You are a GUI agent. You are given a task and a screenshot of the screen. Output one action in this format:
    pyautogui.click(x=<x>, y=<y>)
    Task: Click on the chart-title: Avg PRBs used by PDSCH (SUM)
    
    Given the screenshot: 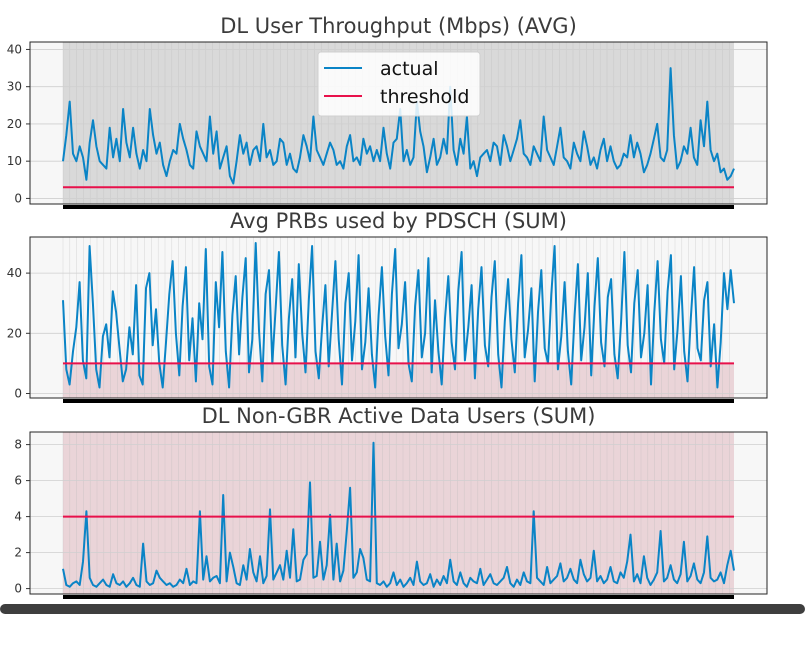 What is the action you would take?
    pyautogui.click(x=398, y=221)
    